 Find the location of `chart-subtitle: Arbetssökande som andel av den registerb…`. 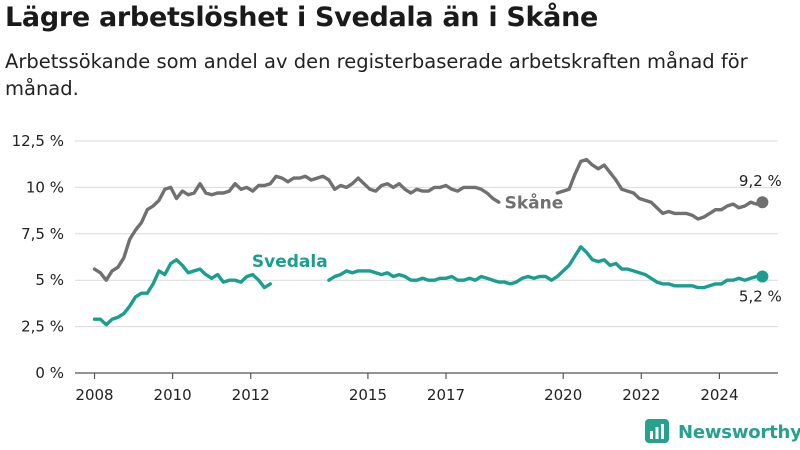

chart-subtitle: Arbetssökande som andel av den registerb… is located at coordinates (376, 75).